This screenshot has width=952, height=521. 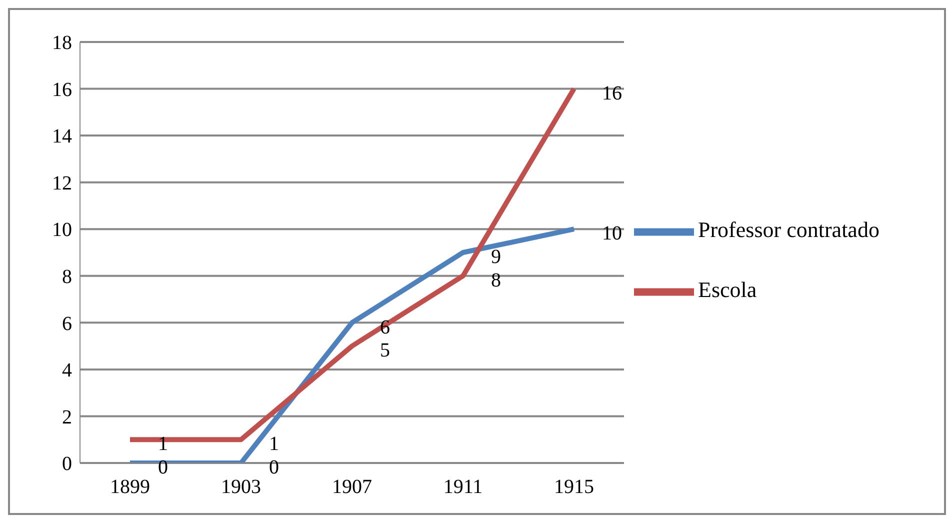 What do you see at coordinates (612, 93) in the screenshot?
I see `data-label: 16` at bounding box center [612, 93].